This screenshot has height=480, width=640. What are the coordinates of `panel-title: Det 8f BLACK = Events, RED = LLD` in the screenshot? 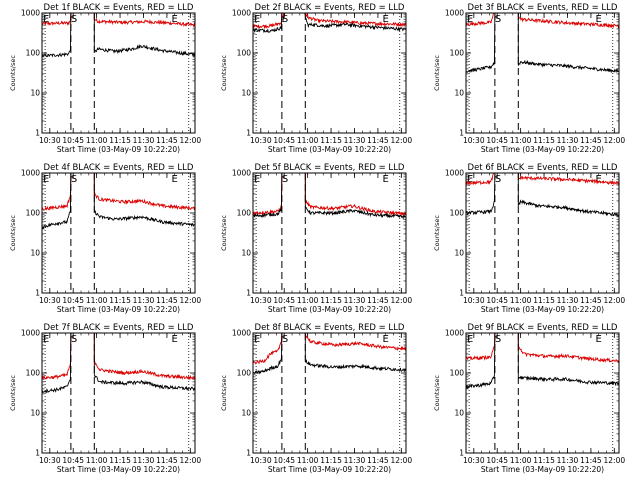 It's located at (330, 328).